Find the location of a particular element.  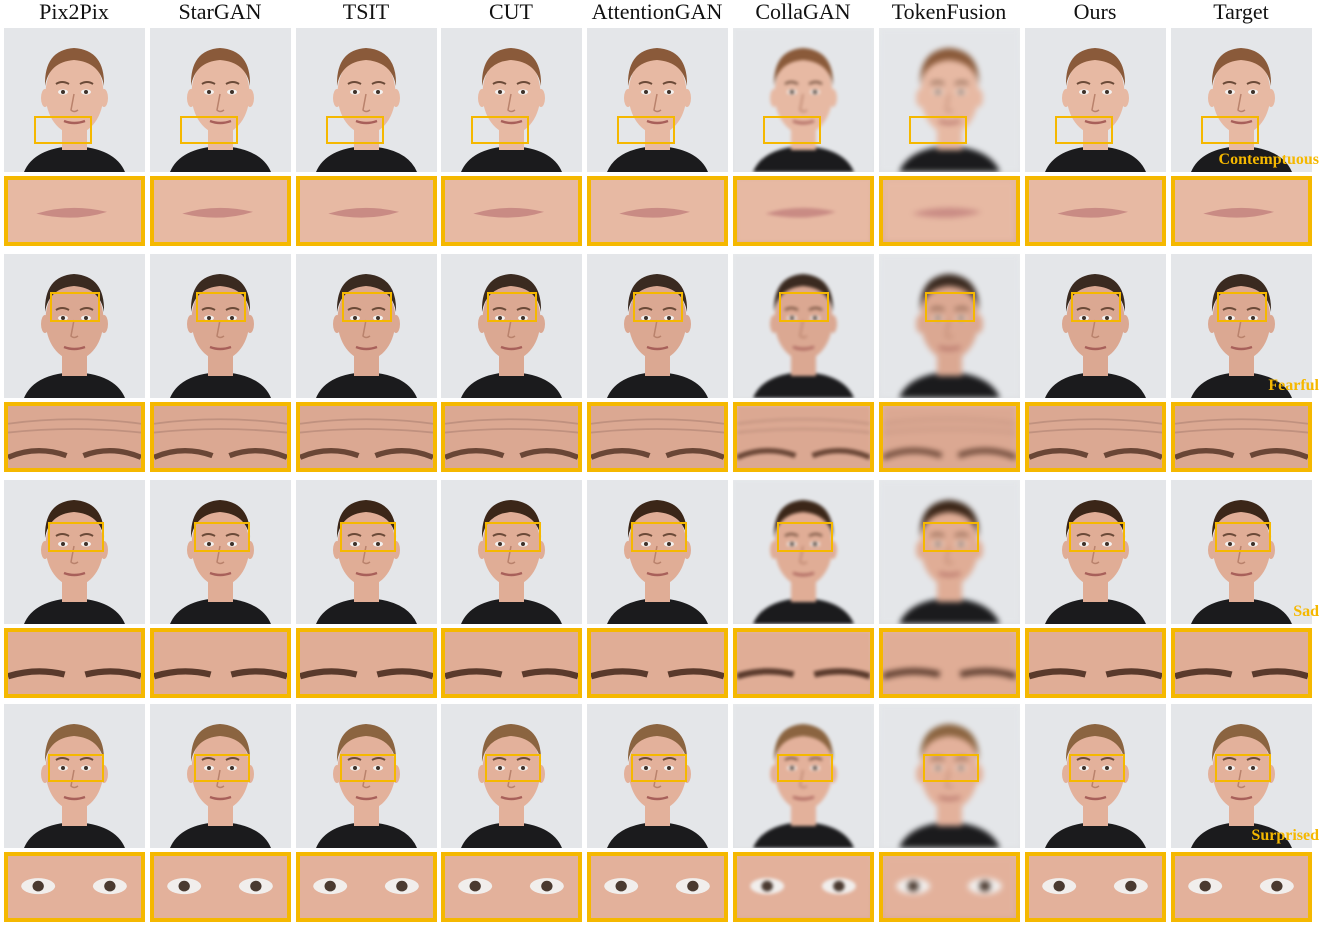

column-title-target: Target is located at coordinates (1241, 12).